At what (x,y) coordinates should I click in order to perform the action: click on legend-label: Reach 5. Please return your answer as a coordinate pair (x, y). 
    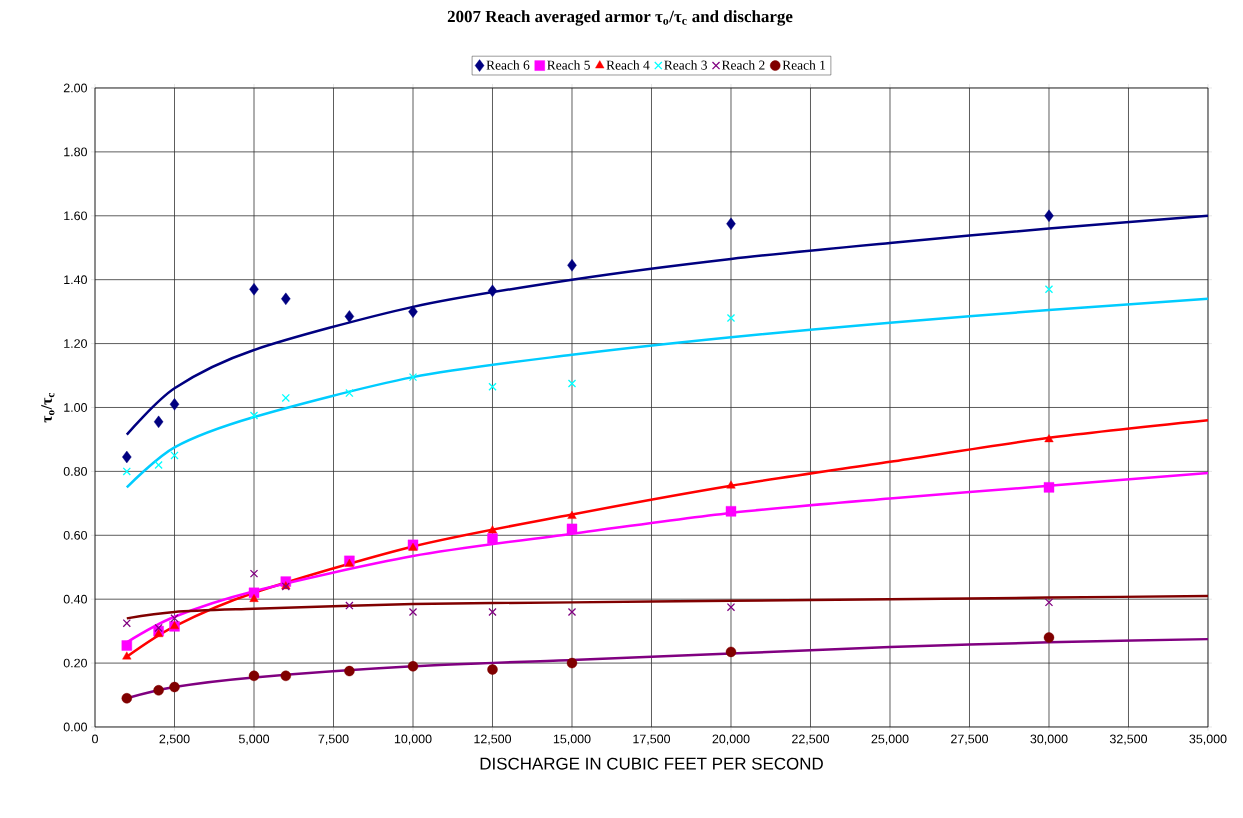
    Looking at the image, I should click on (568, 65).